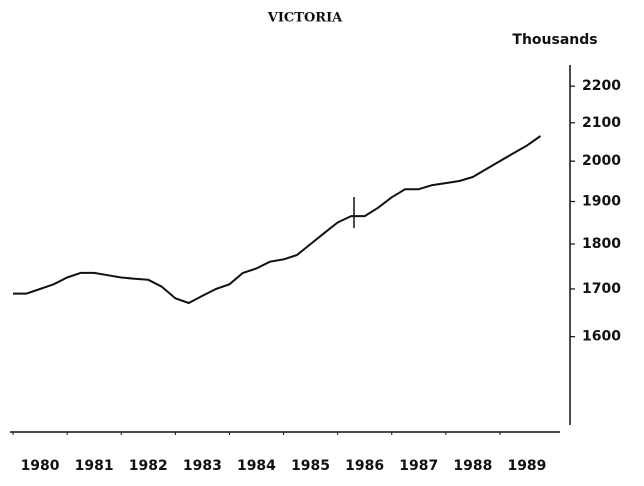 This screenshot has height=486, width=644. What do you see at coordinates (601, 289) in the screenshot?
I see `y-tick-label: 1700` at bounding box center [601, 289].